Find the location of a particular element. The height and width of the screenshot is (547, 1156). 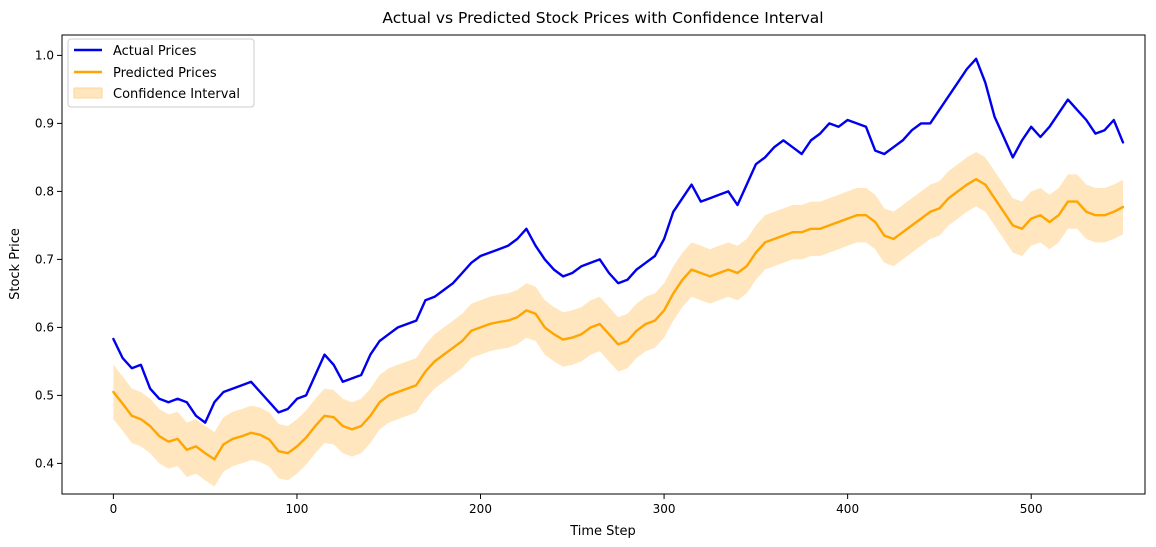

x-tick-label: 300 is located at coordinates (664, 509).